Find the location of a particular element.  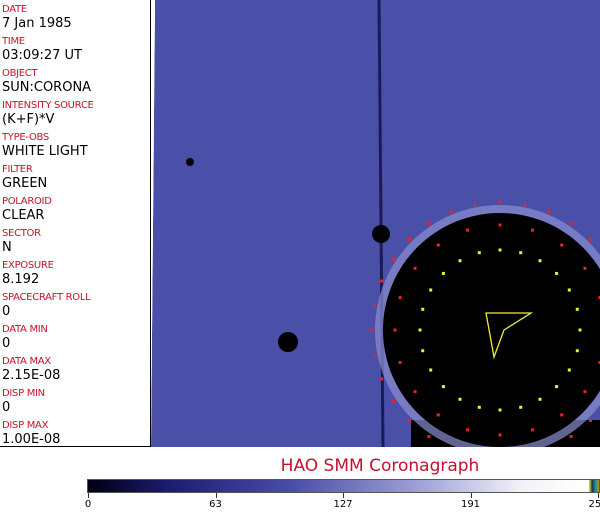

field-label: DISP MIN is located at coordinates (23, 393).